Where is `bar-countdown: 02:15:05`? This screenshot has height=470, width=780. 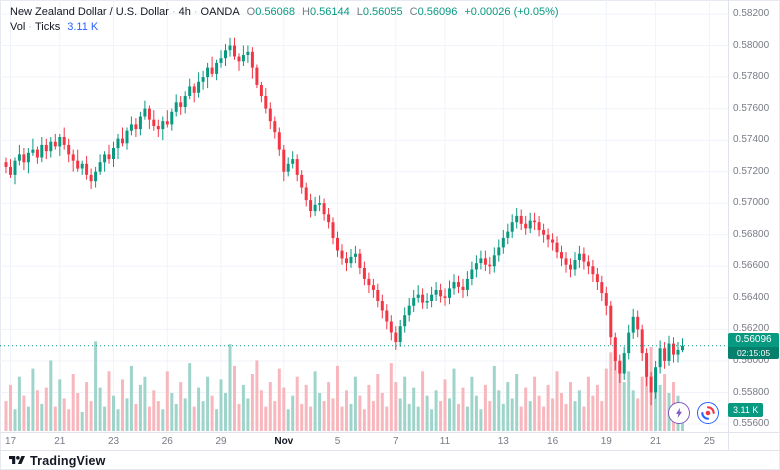 bar-countdown: 02:15:05 is located at coordinates (753, 352).